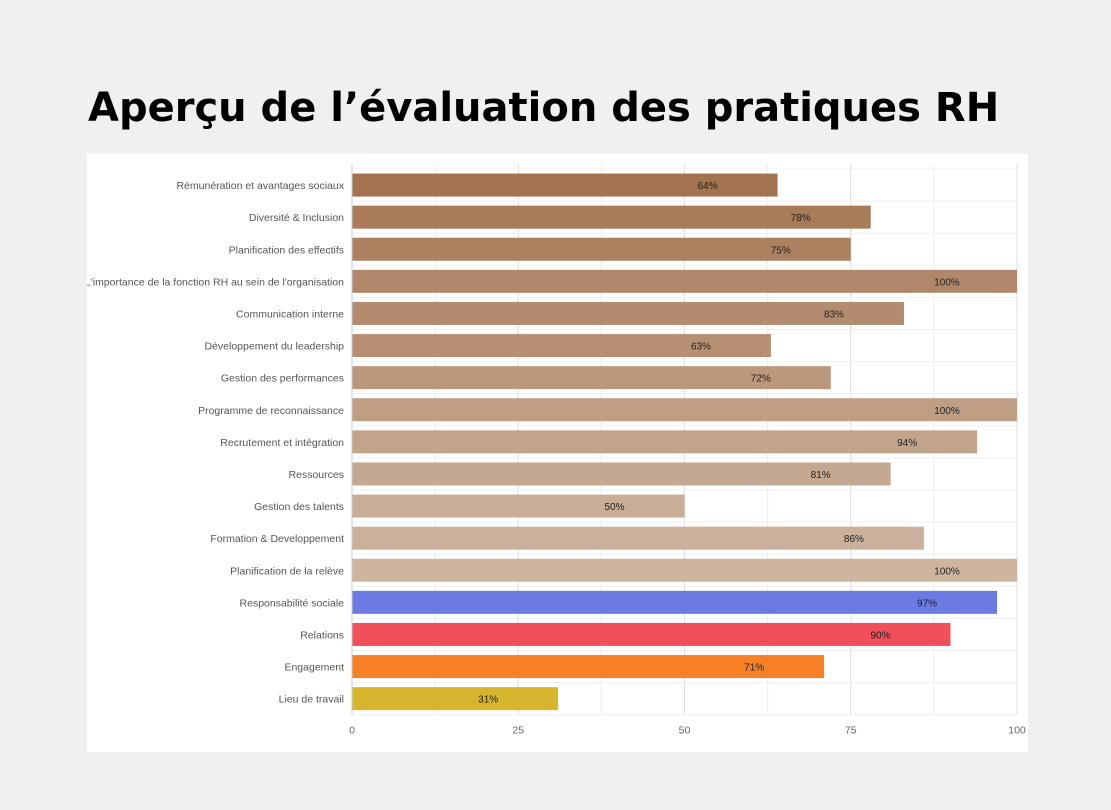  What do you see at coordinates (287, 571) in the screenshot?
I see `category-label: Planification de la relève` at bounding box center [287, 571].